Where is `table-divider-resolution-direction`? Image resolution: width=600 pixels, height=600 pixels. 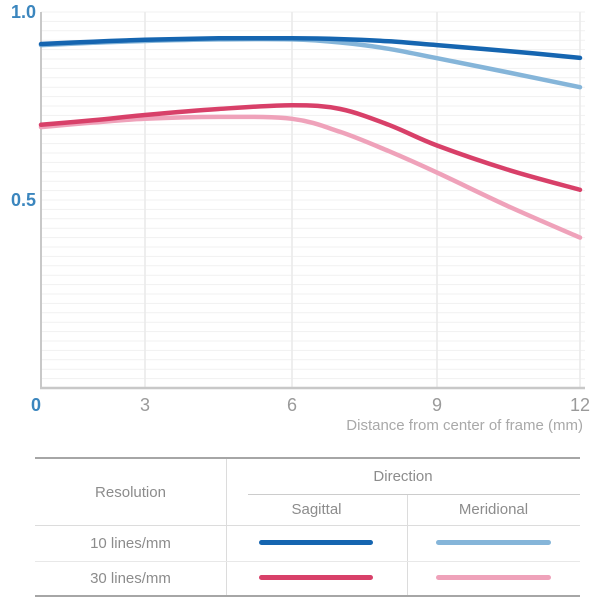 table-divider-resolution-direction is located at coordinates (226, 527).